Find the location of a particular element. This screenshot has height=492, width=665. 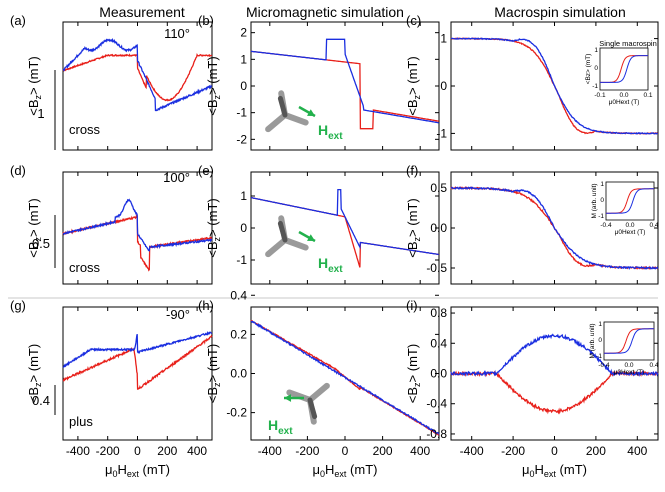

wire-structure is located at coordinates (308, 403).